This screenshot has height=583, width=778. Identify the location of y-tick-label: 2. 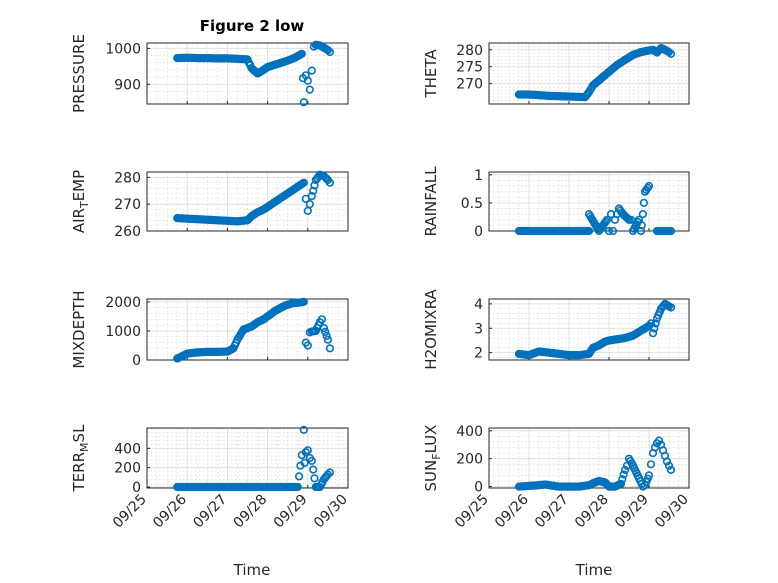
(478, 354).